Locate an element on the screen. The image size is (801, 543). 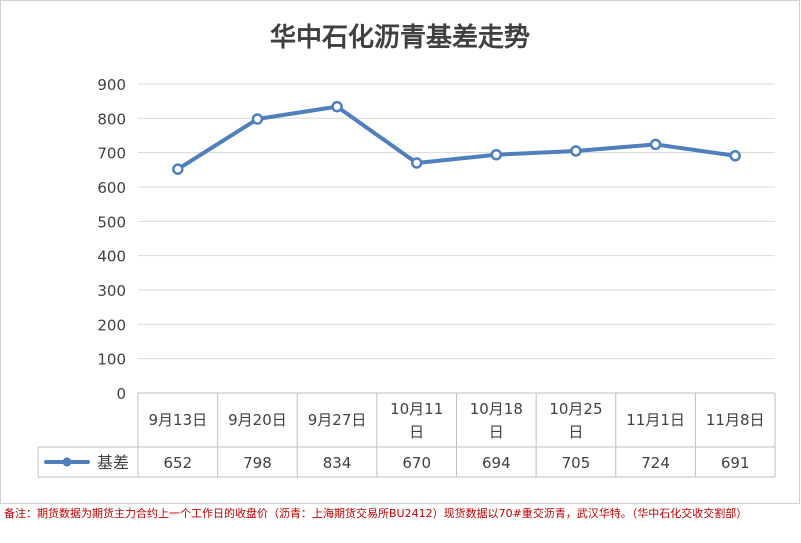
data-table-value: 670 is located at coordinates (416, 463).